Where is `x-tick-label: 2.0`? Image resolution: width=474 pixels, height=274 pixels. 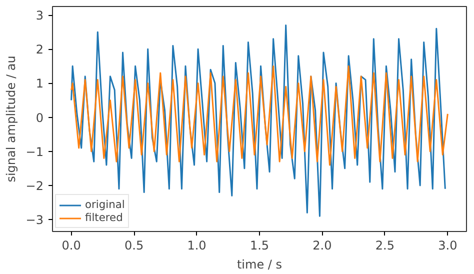 x-tick-label: 2.0 is located at coordinates (322, 245).